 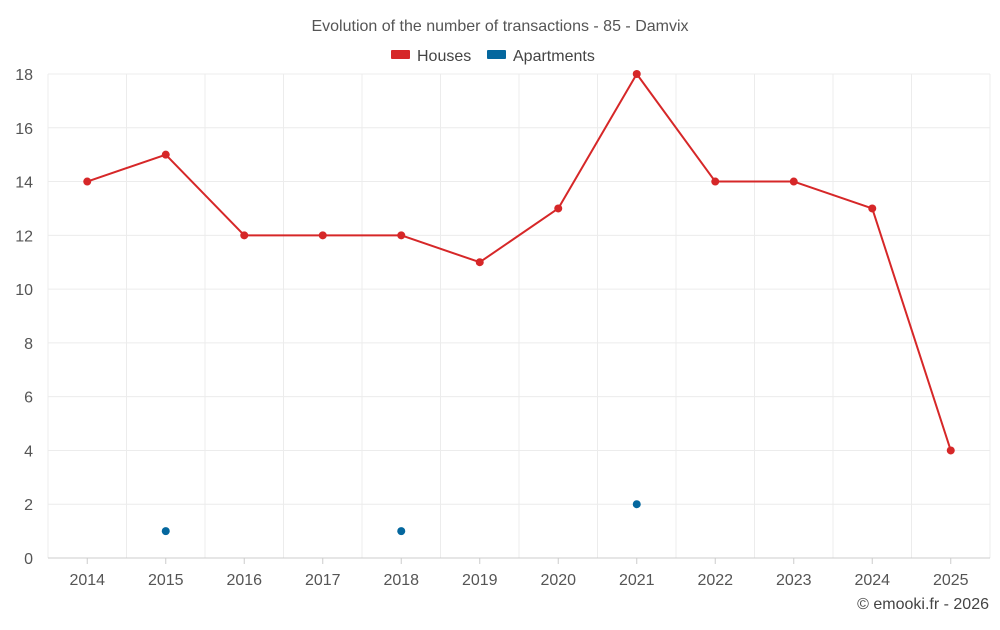 I want to click on y-tick-label: 6, so click(x=28, y=398).